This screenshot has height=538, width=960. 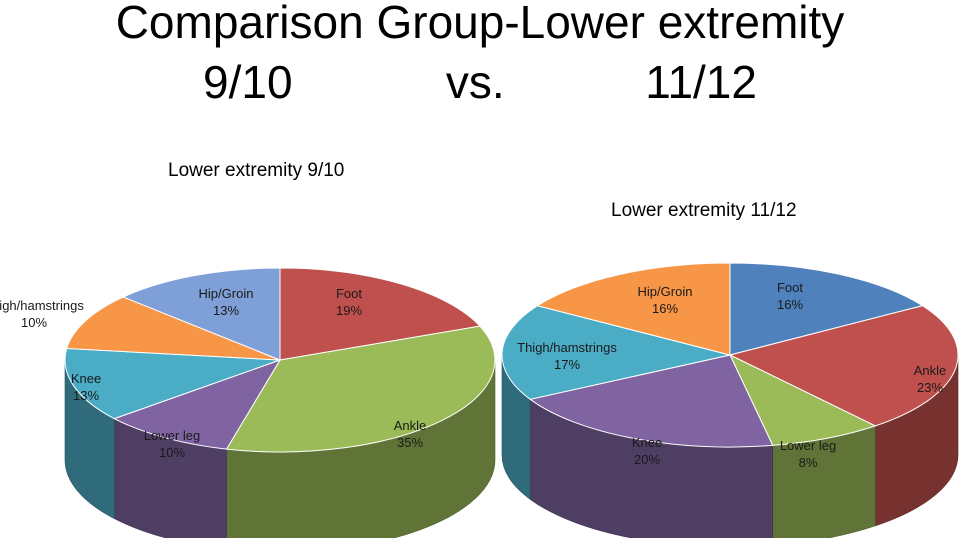 What do you see at coordinates (480, 24) in the screenshot?
I see `page-title: Comparison Group-Lower extremity` at bounding box center [480, 24].